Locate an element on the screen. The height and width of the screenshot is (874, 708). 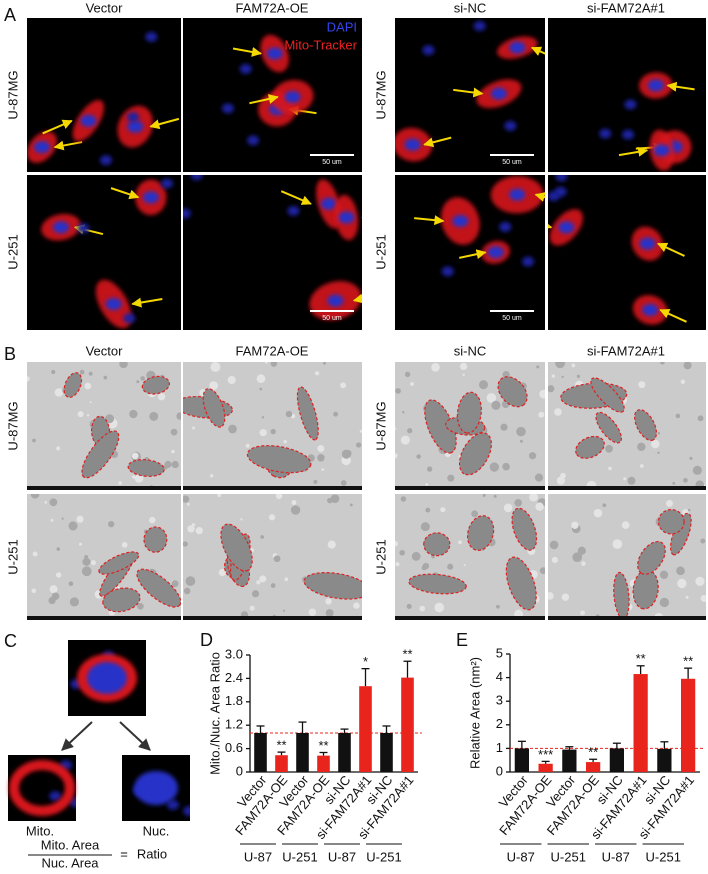
cell is located at coordinates (42, 788).